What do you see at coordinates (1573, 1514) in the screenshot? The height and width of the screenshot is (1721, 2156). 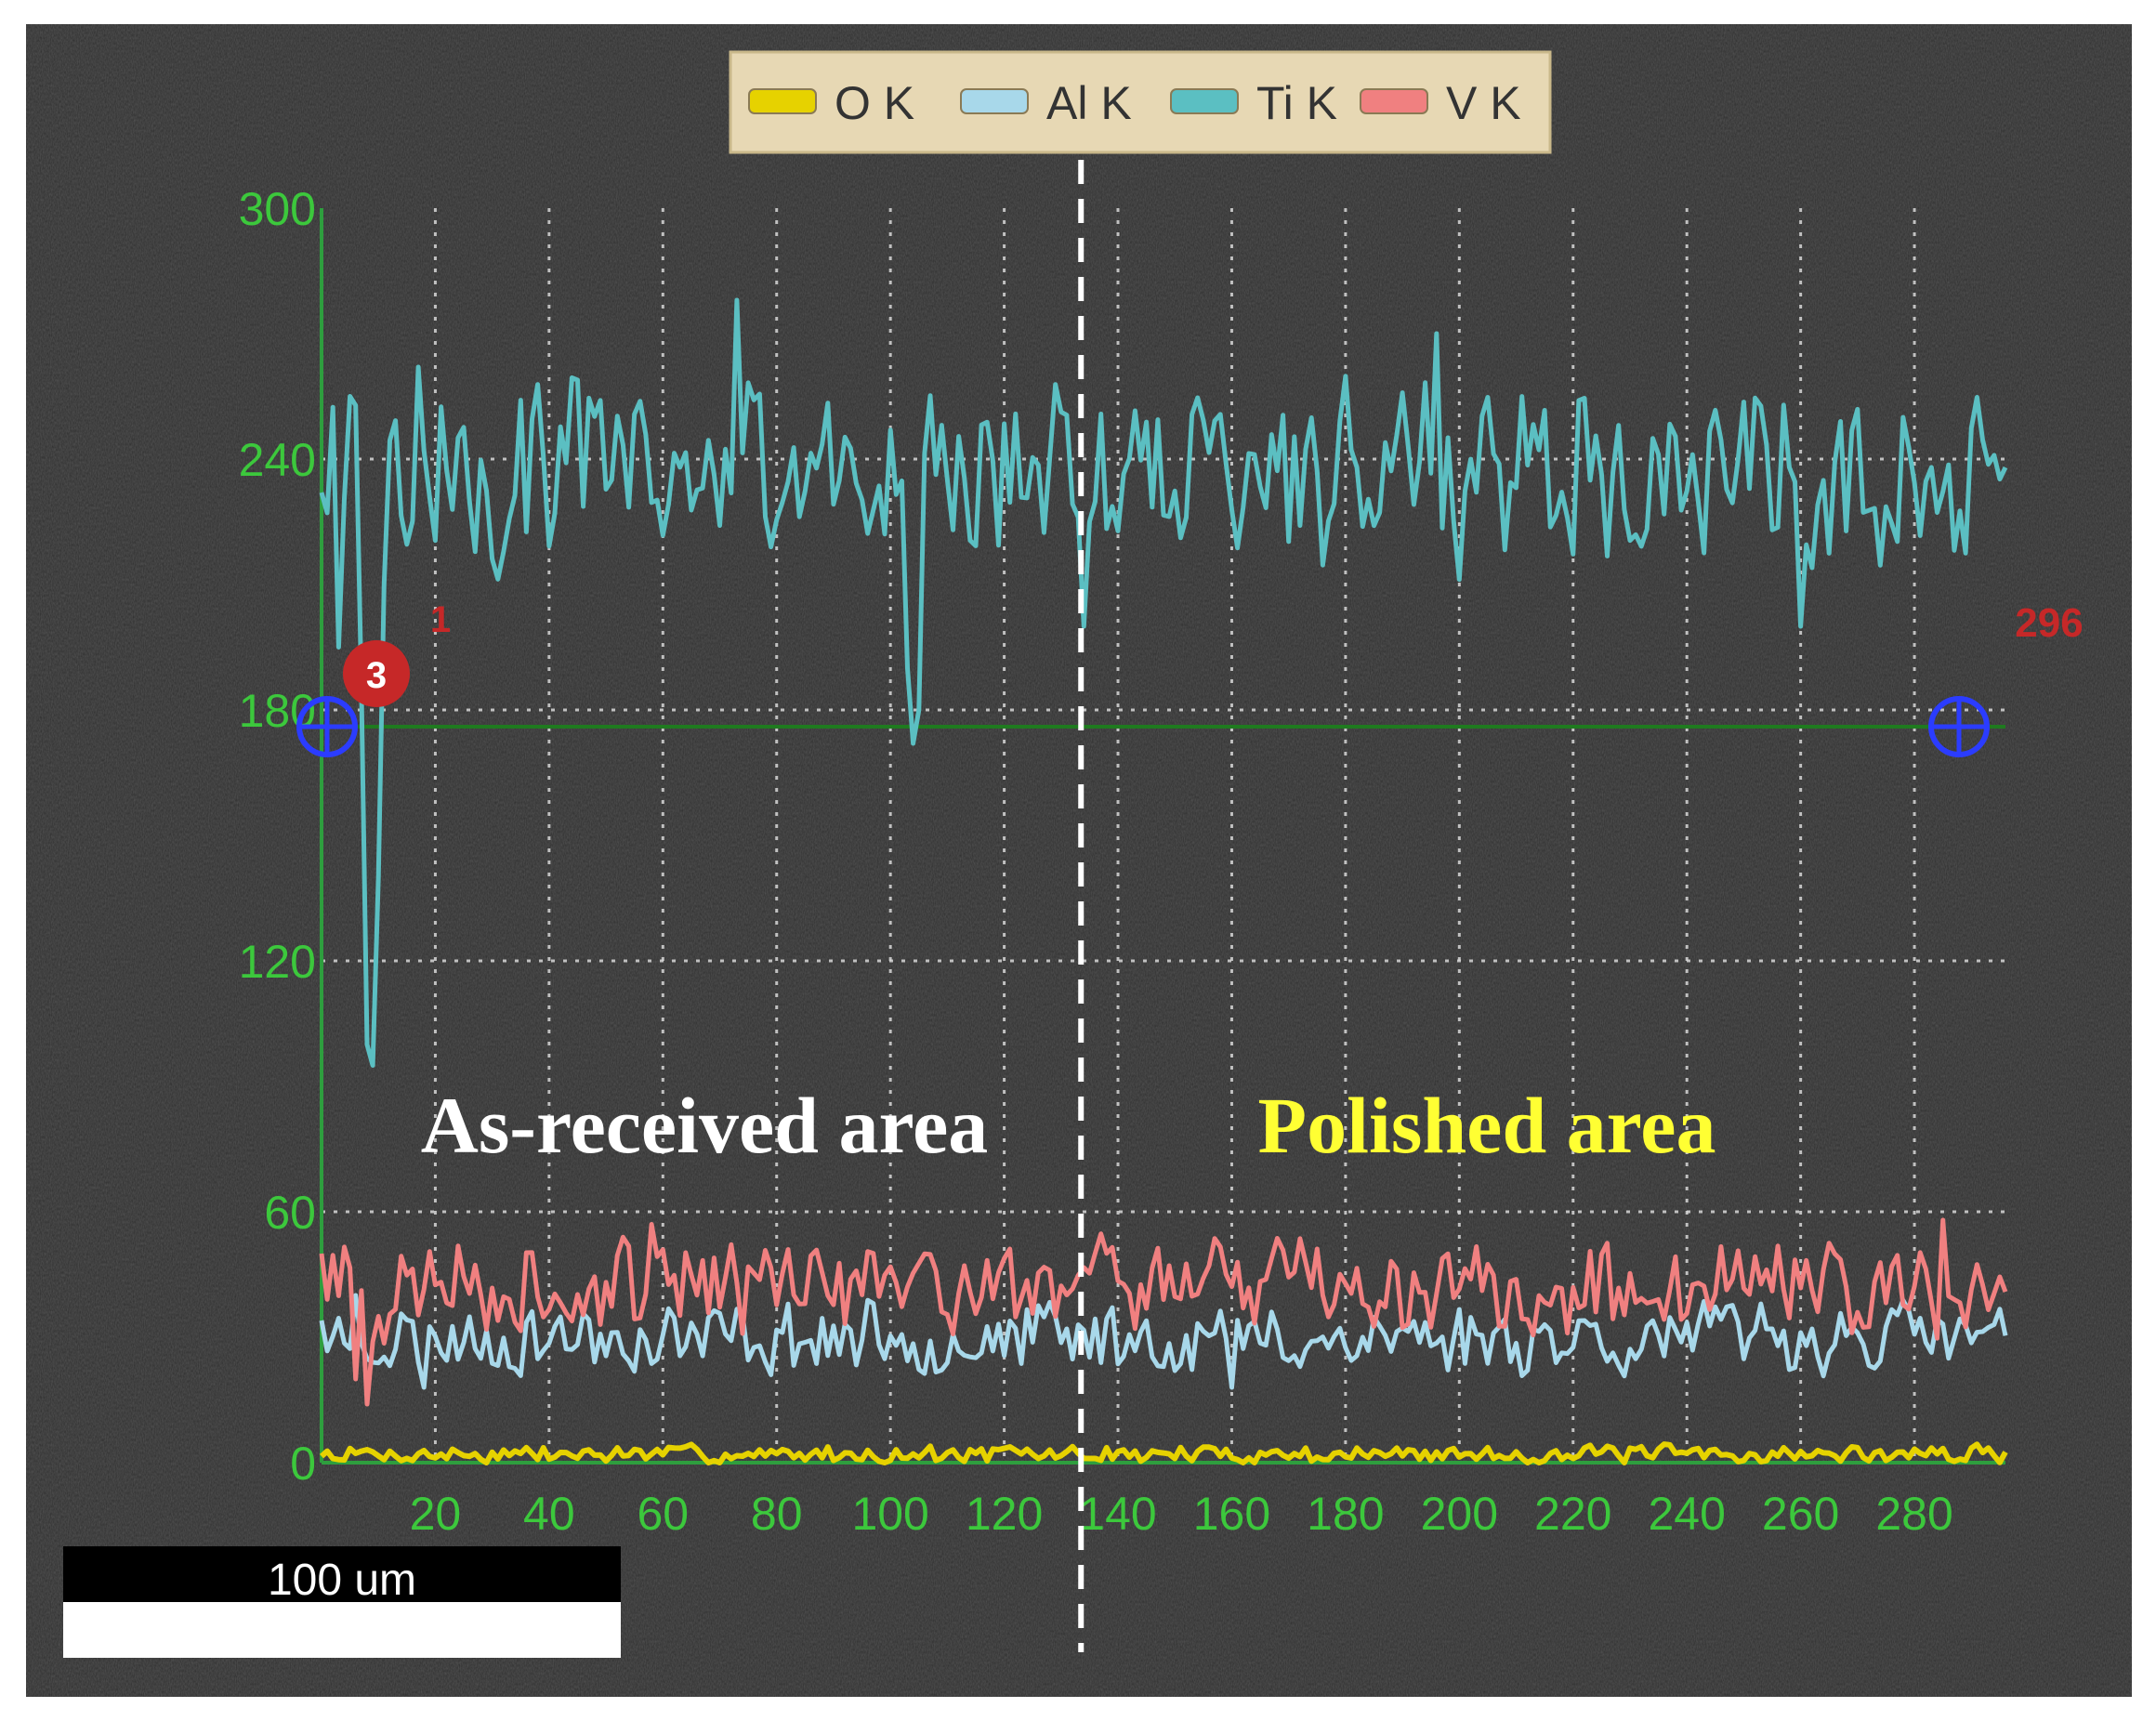 I see `x-tick-label-220: 220` at bounding box center [1573, 1514].